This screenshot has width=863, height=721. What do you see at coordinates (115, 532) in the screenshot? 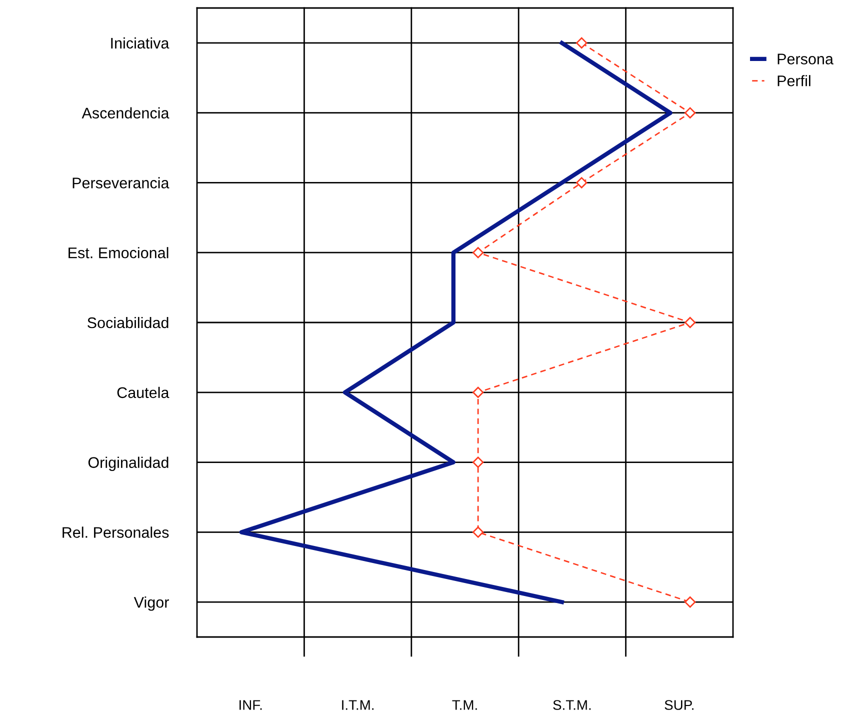
I see `y-tick-label: Rel. Personales` at bounding box center [115, 532].